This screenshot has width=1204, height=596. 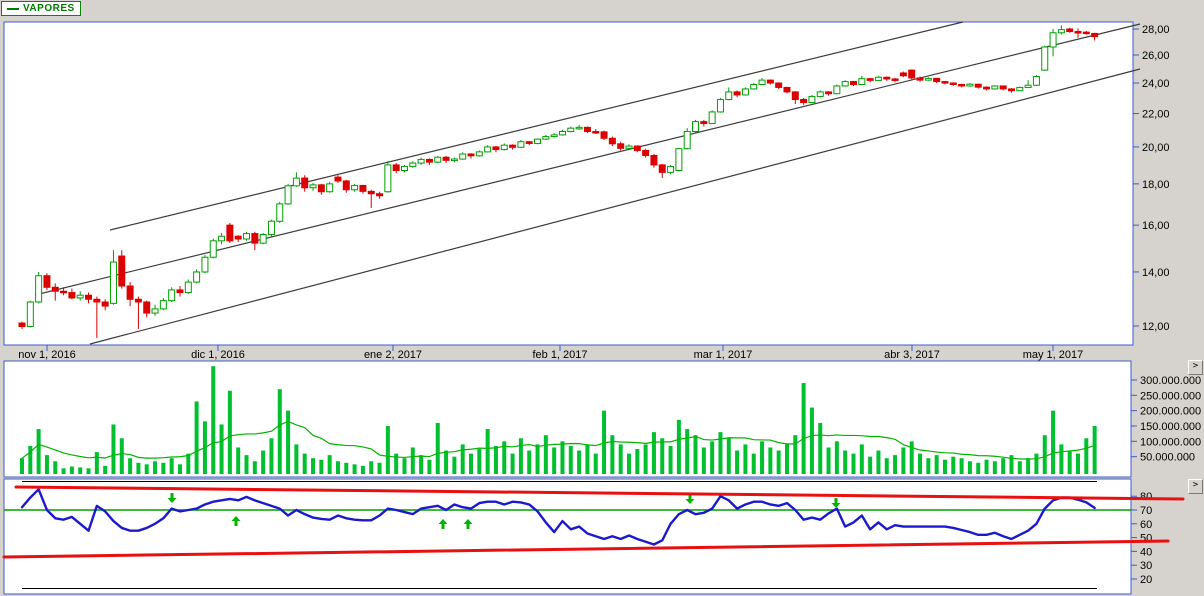 What do you see at coordinates (1156, 148) in the screenshot?
I see `price-tick-label: 20,00` at bounding box center [1156, 148].